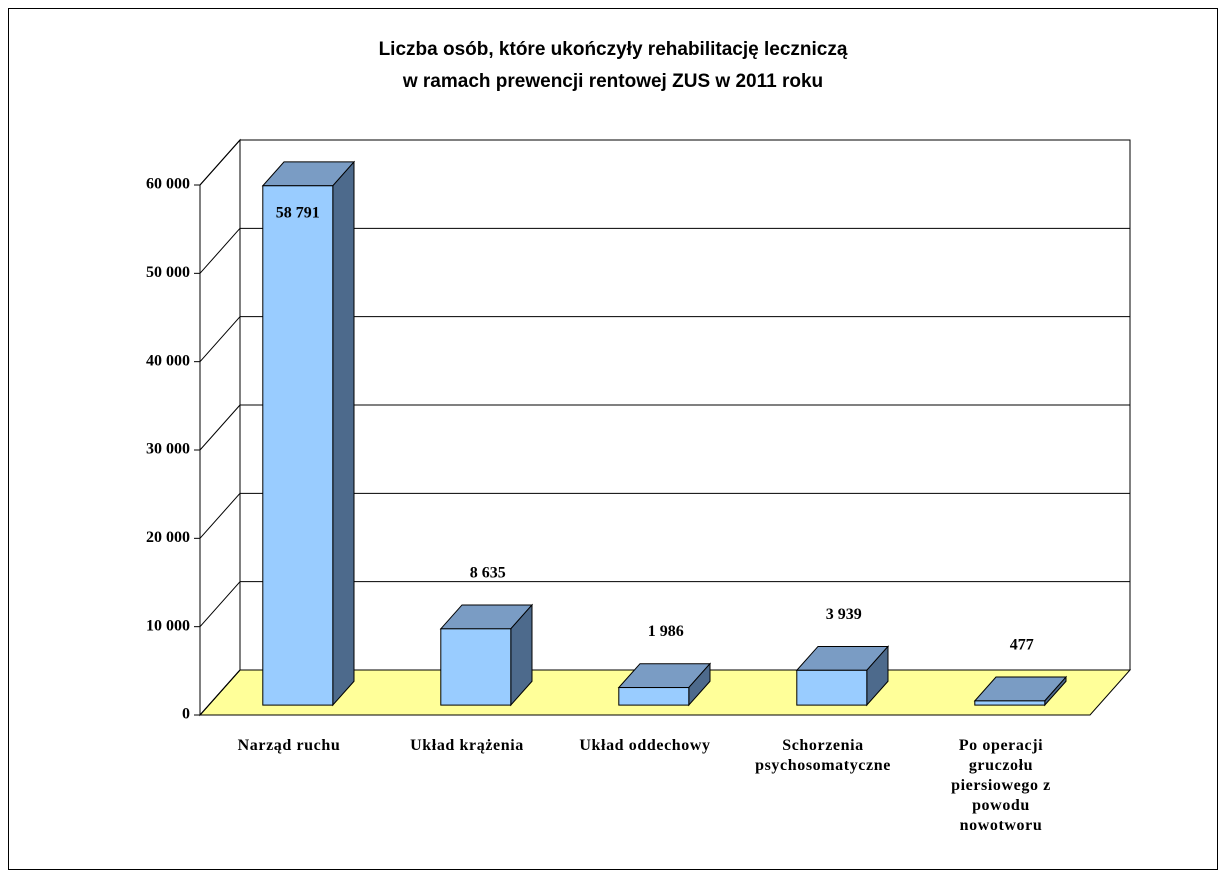  I want to click on bar-side, so click(343, 433).